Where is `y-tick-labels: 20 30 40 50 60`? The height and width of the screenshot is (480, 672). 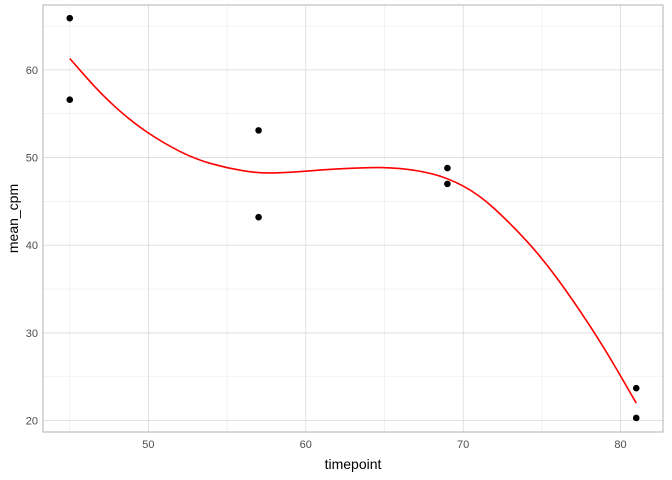
y-tick-labels: 20 30 40 50 60 is located at coordinates (32, 246).